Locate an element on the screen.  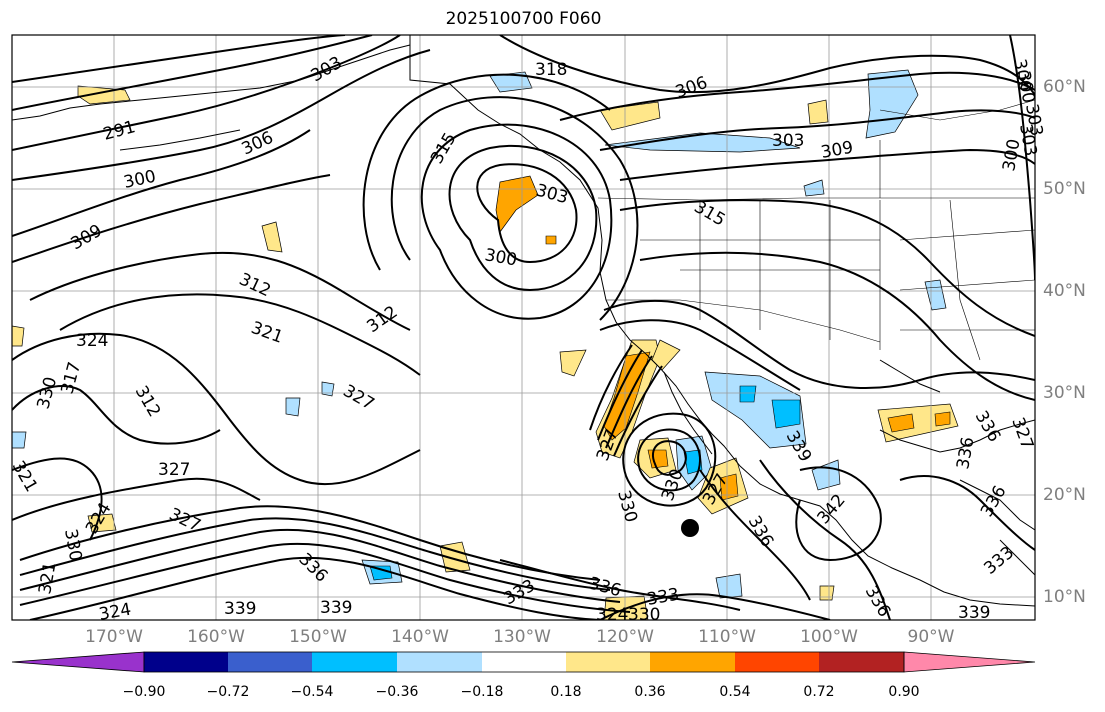
latitude-label: 20°N is located at coordinates (1064, 495).